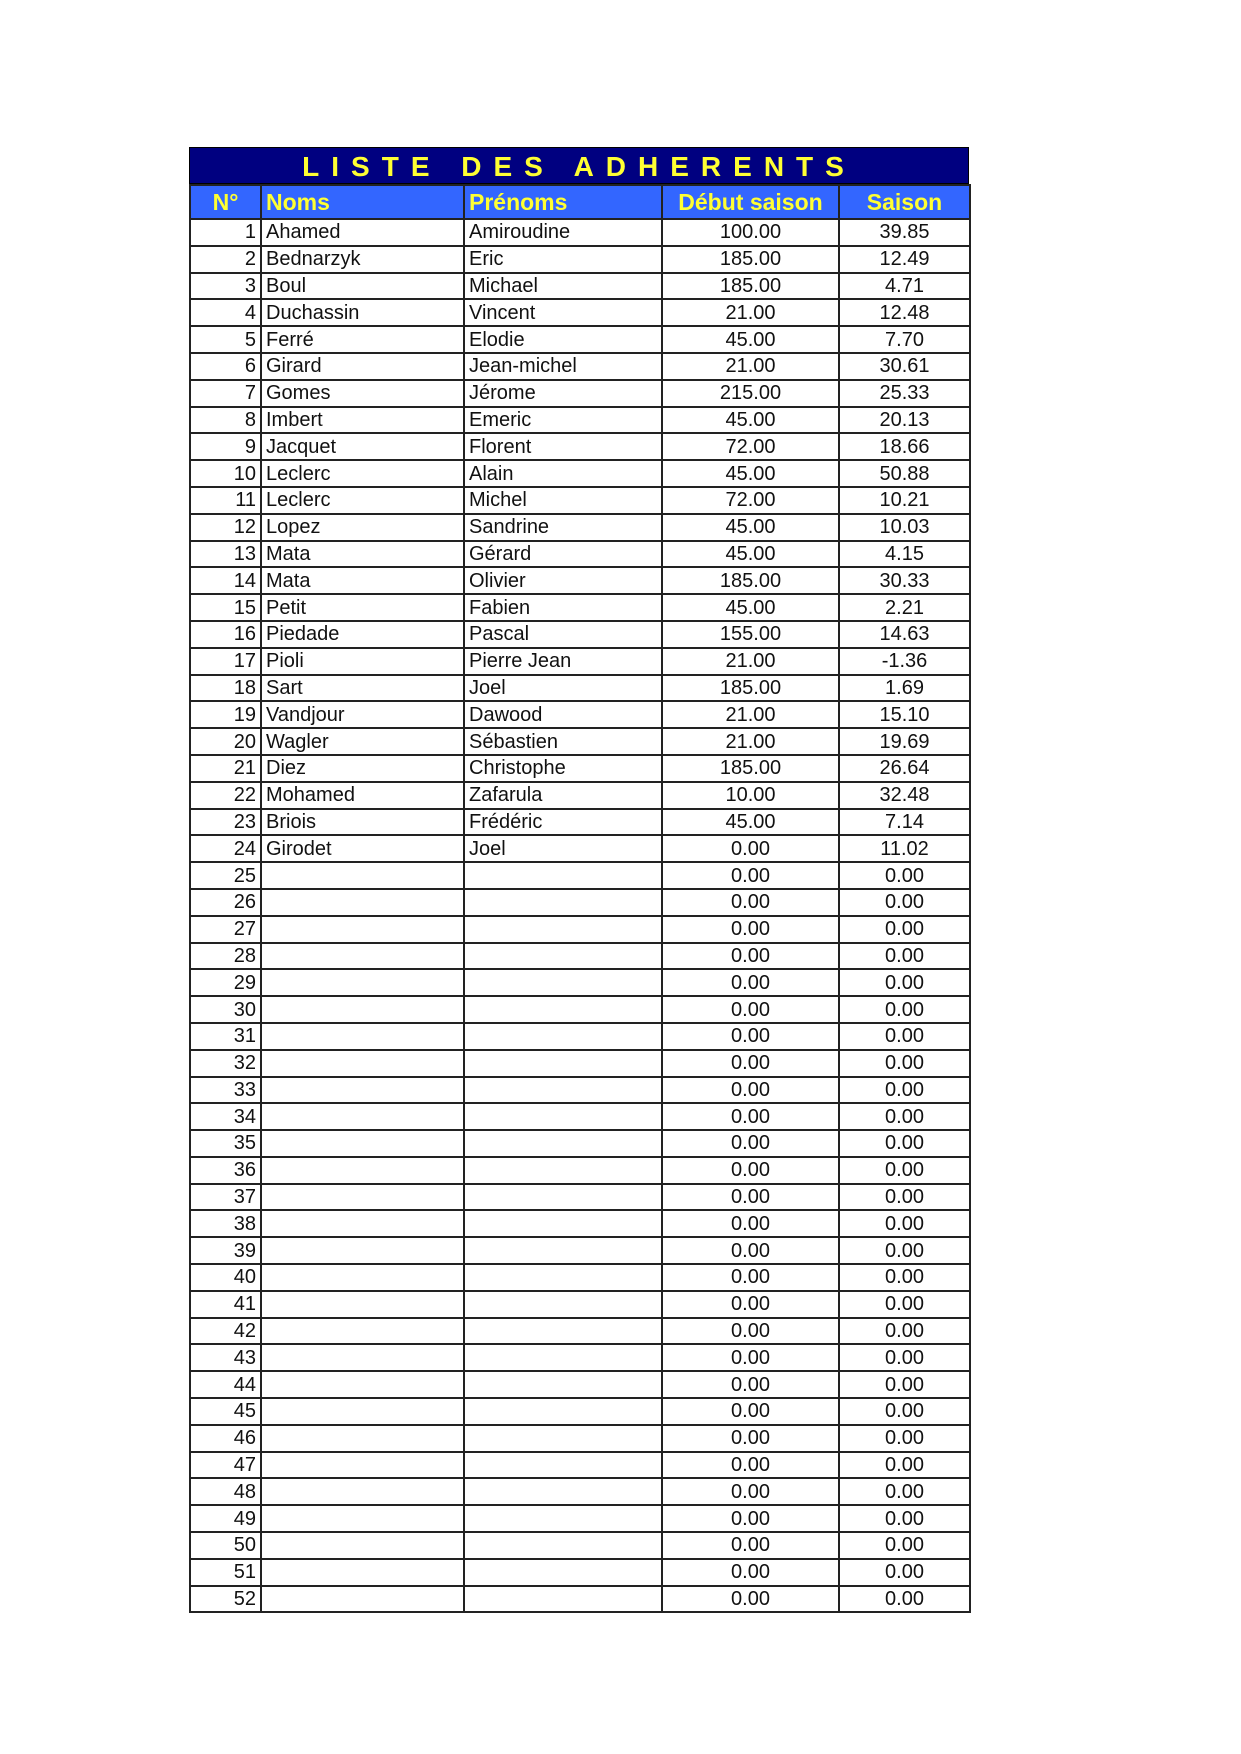 This screenshot has height=1754, width=1241. What do you see at coordinates (225, 473) in the screenshot?
I see `cell-number: 10` at bounding box center [225, 473].